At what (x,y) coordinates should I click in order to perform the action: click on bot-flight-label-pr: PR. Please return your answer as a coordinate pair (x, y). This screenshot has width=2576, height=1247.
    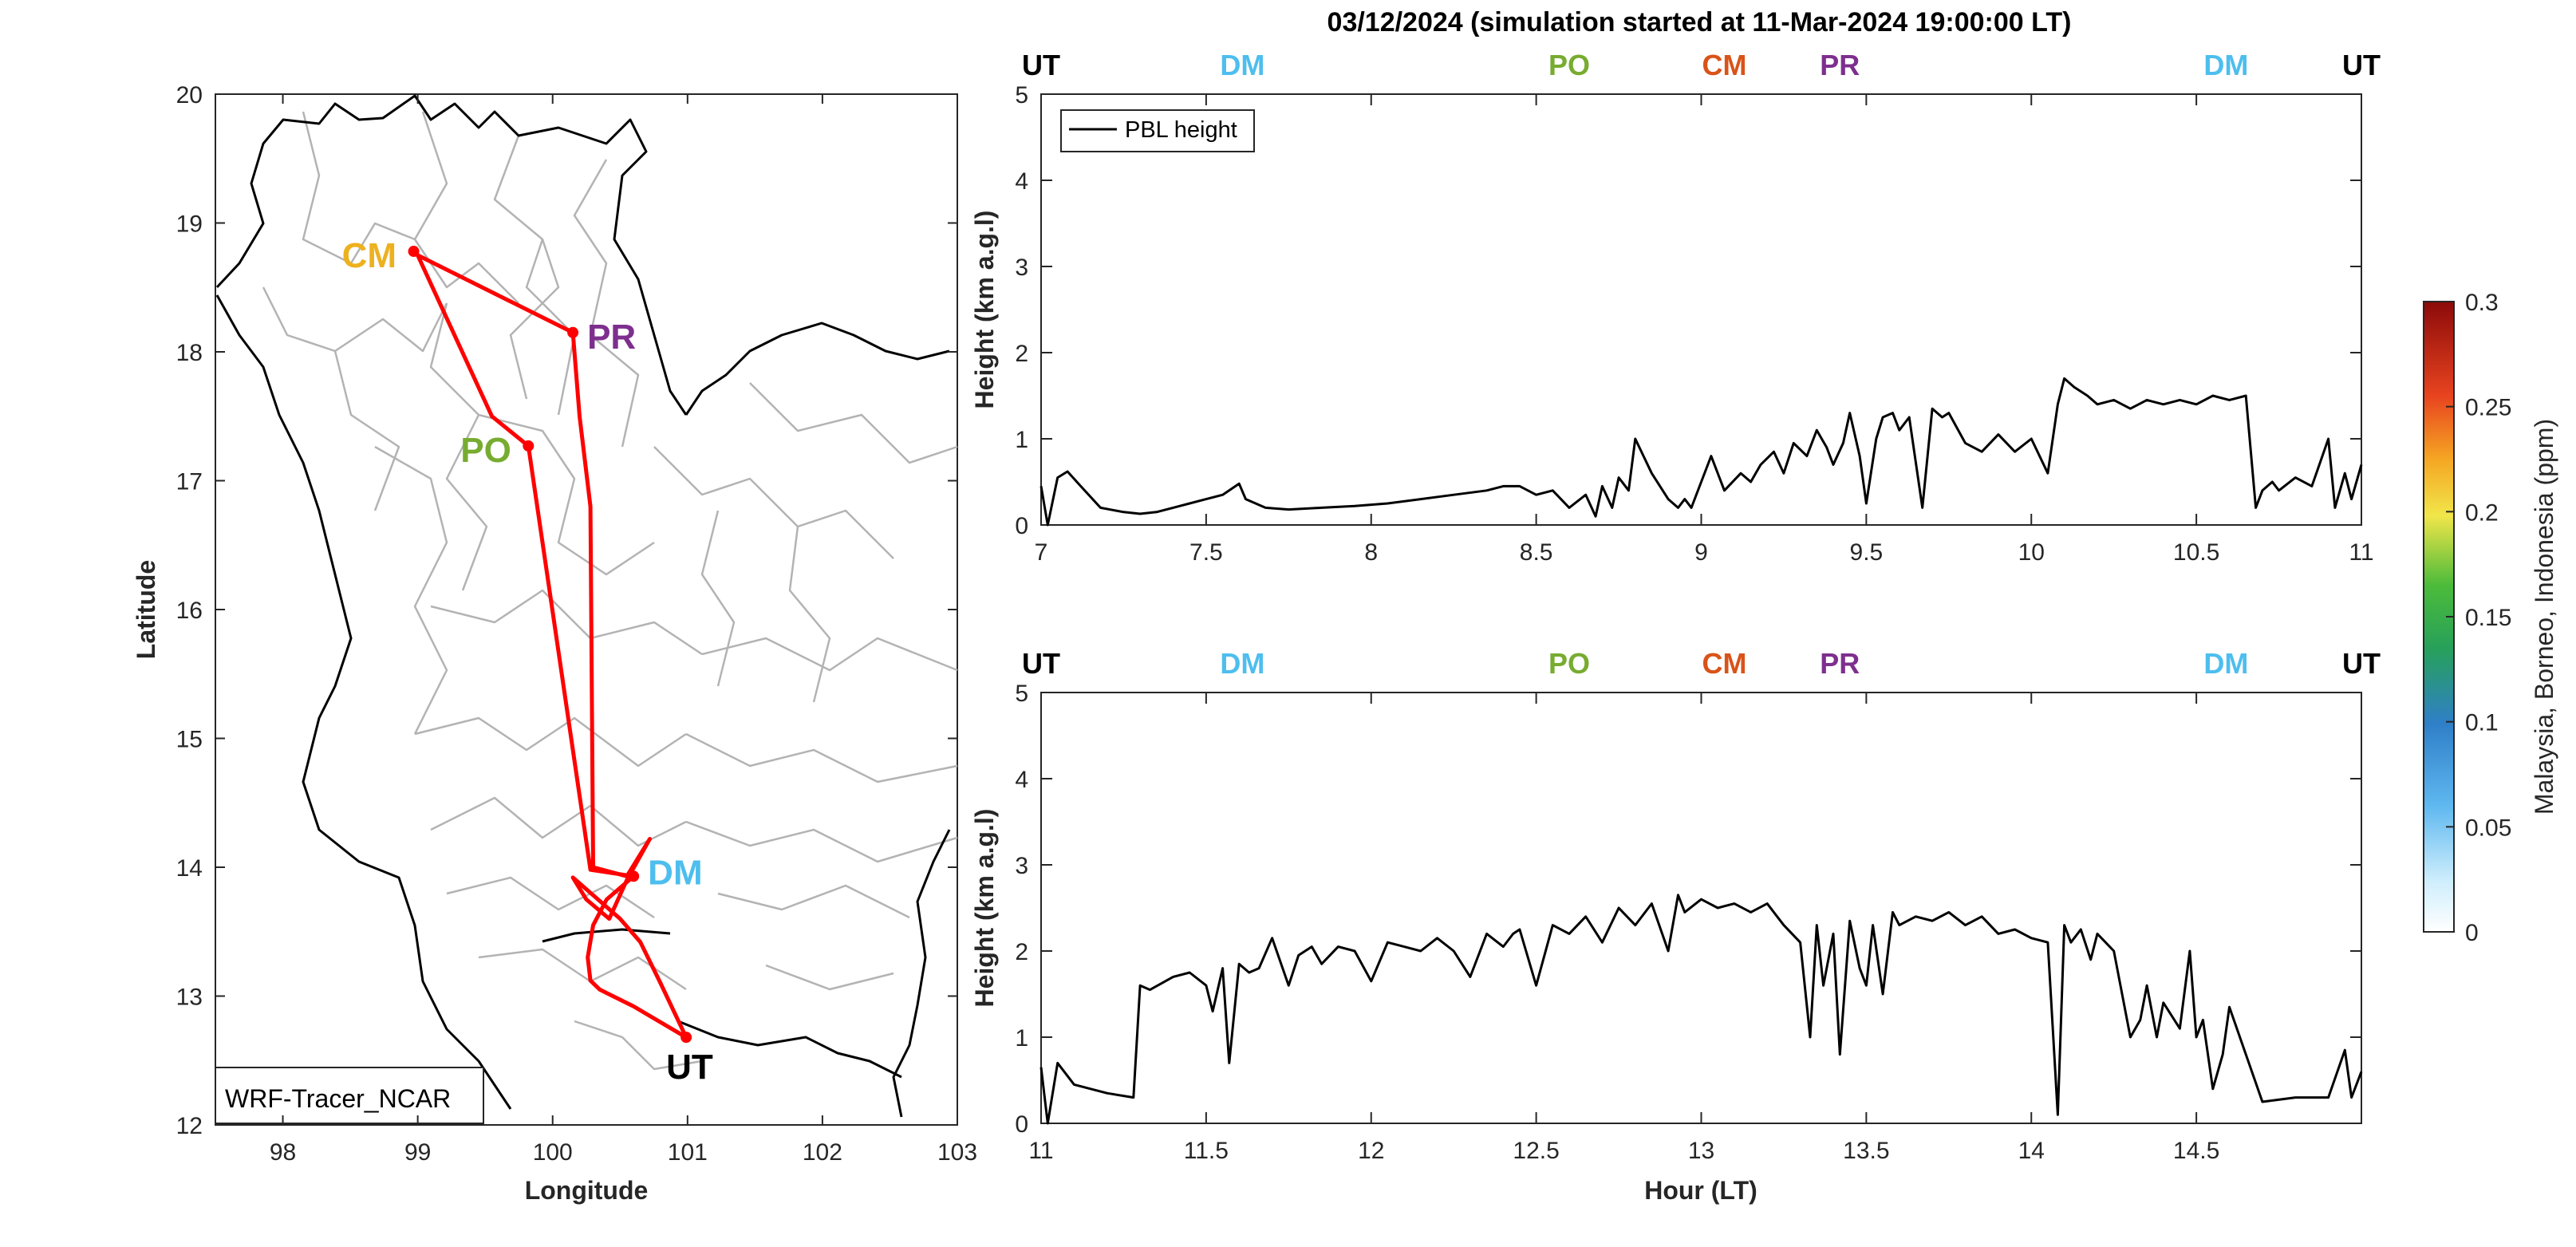
    Looking at the image, I should click on (1840, 663).